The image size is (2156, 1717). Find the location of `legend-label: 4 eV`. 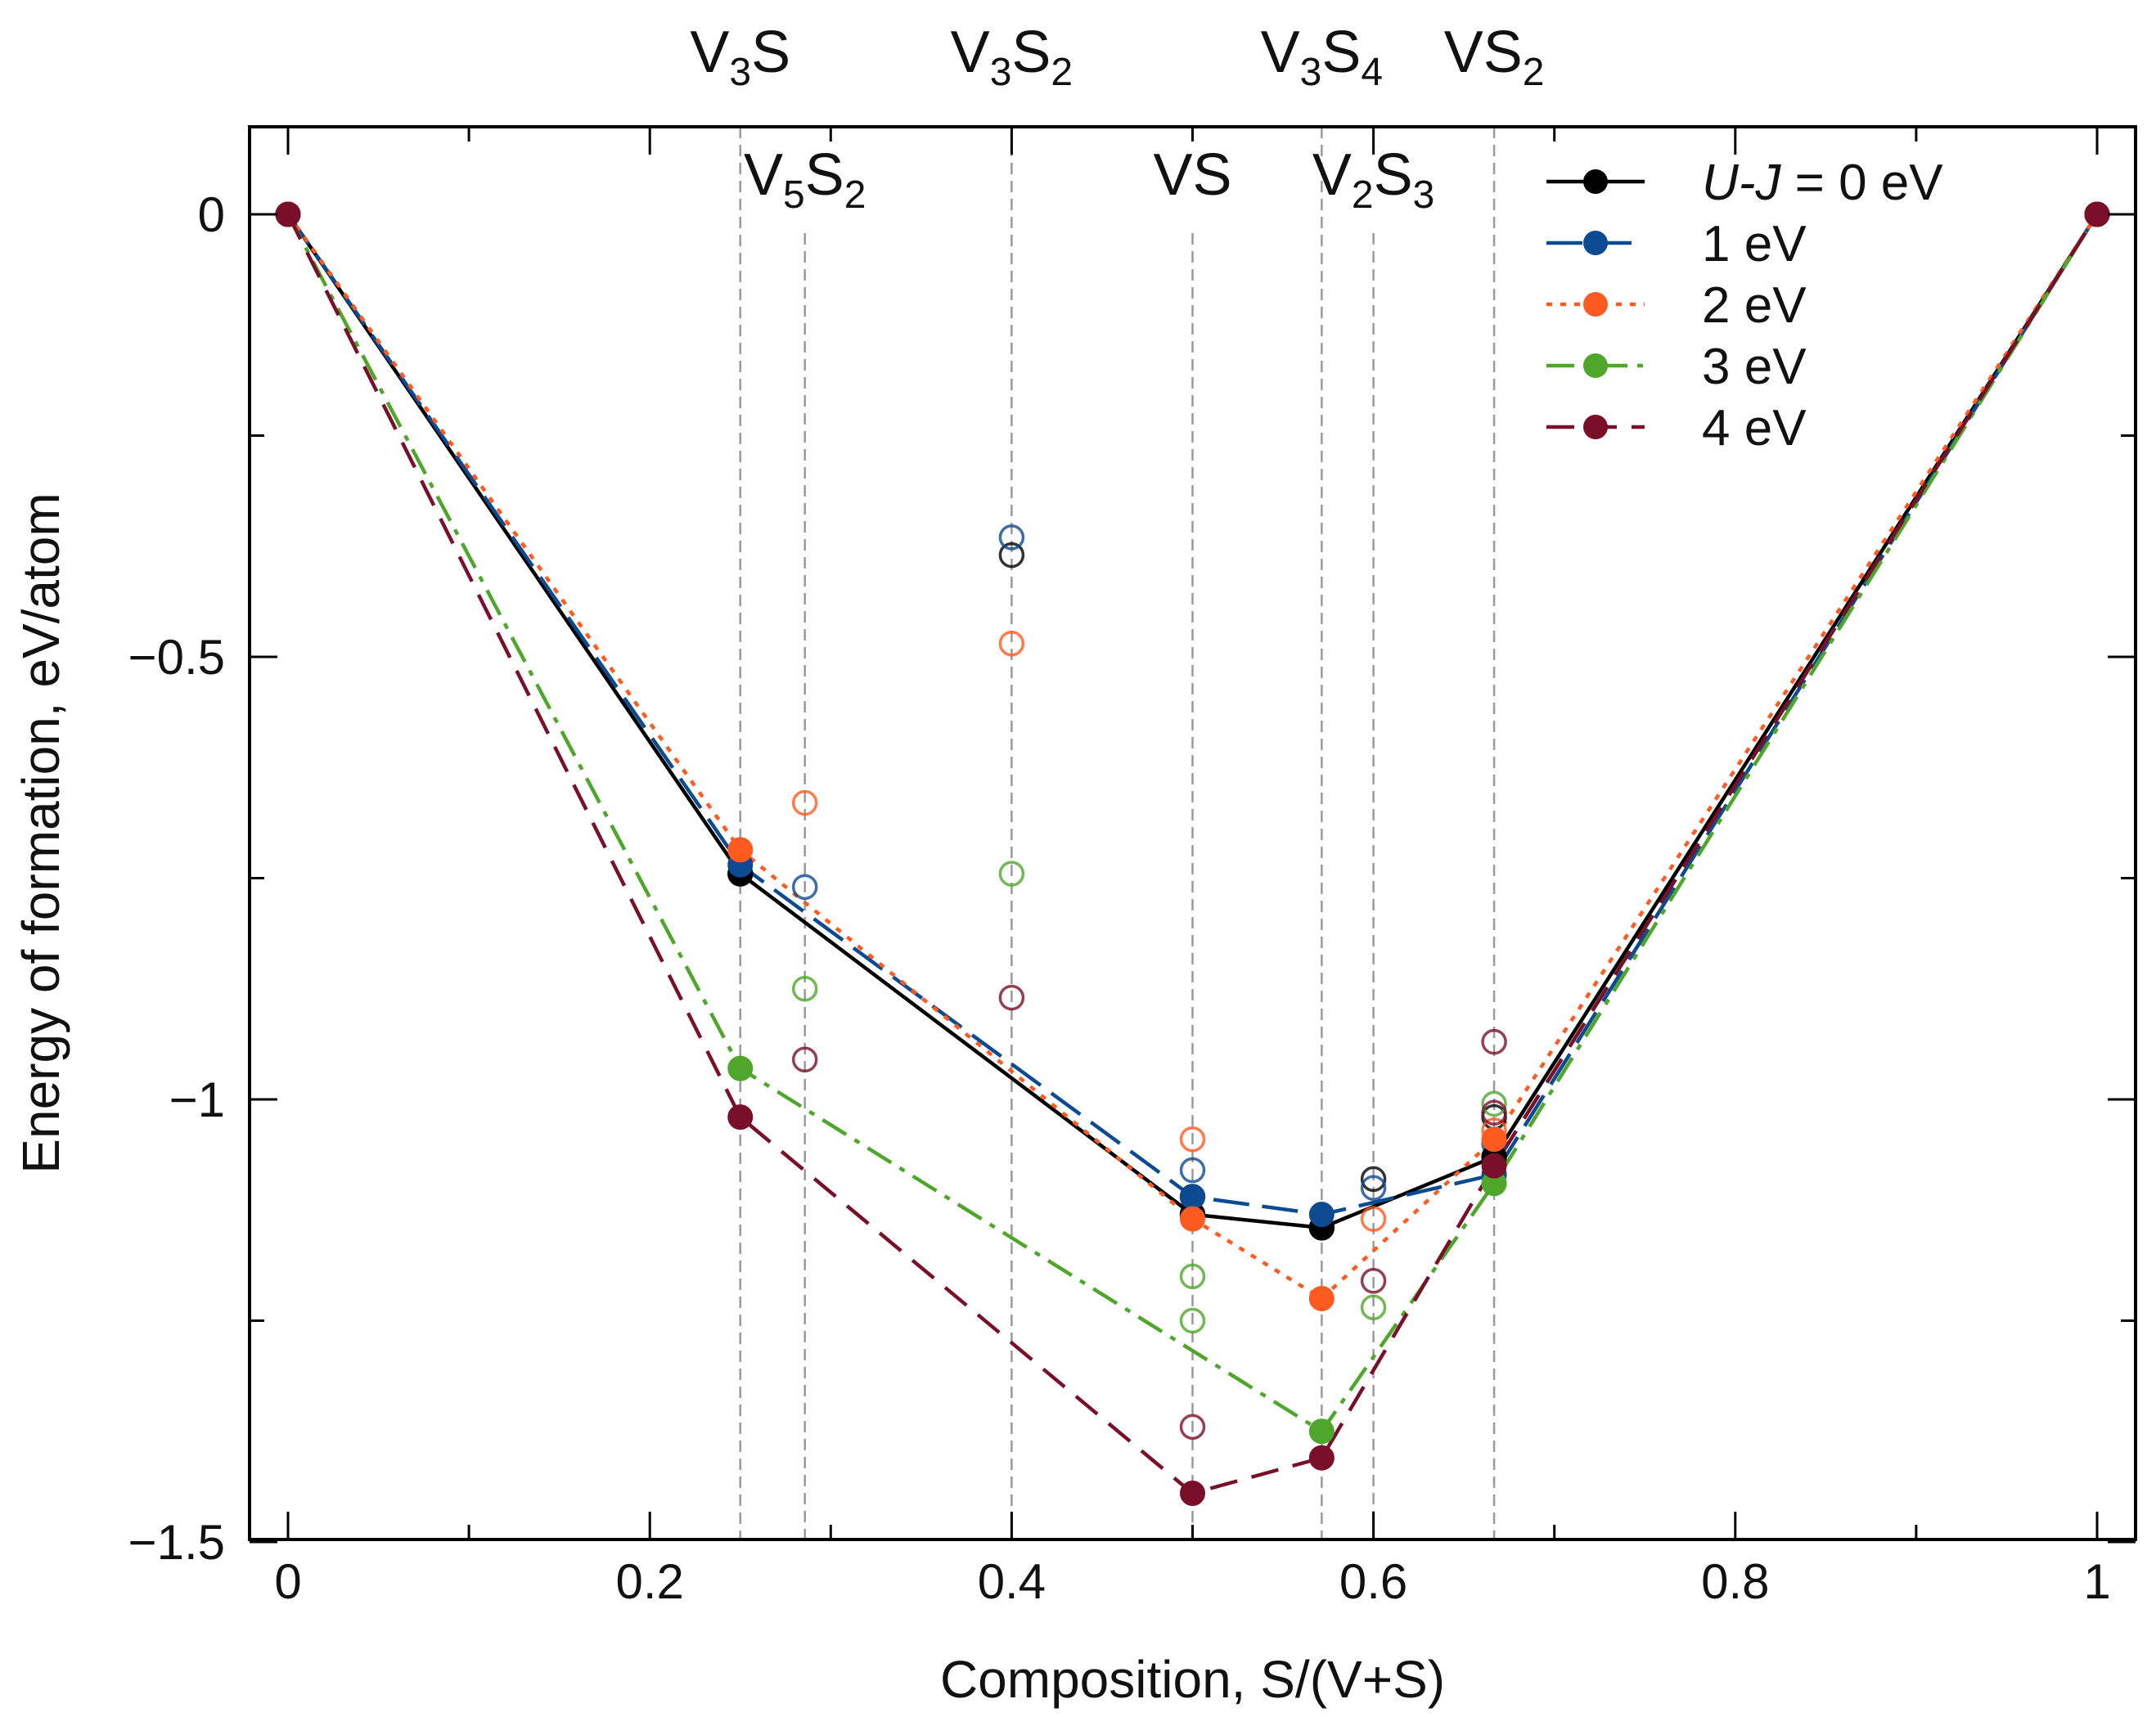

legend-label: 4 eV is located at coordinates (1754, 428).